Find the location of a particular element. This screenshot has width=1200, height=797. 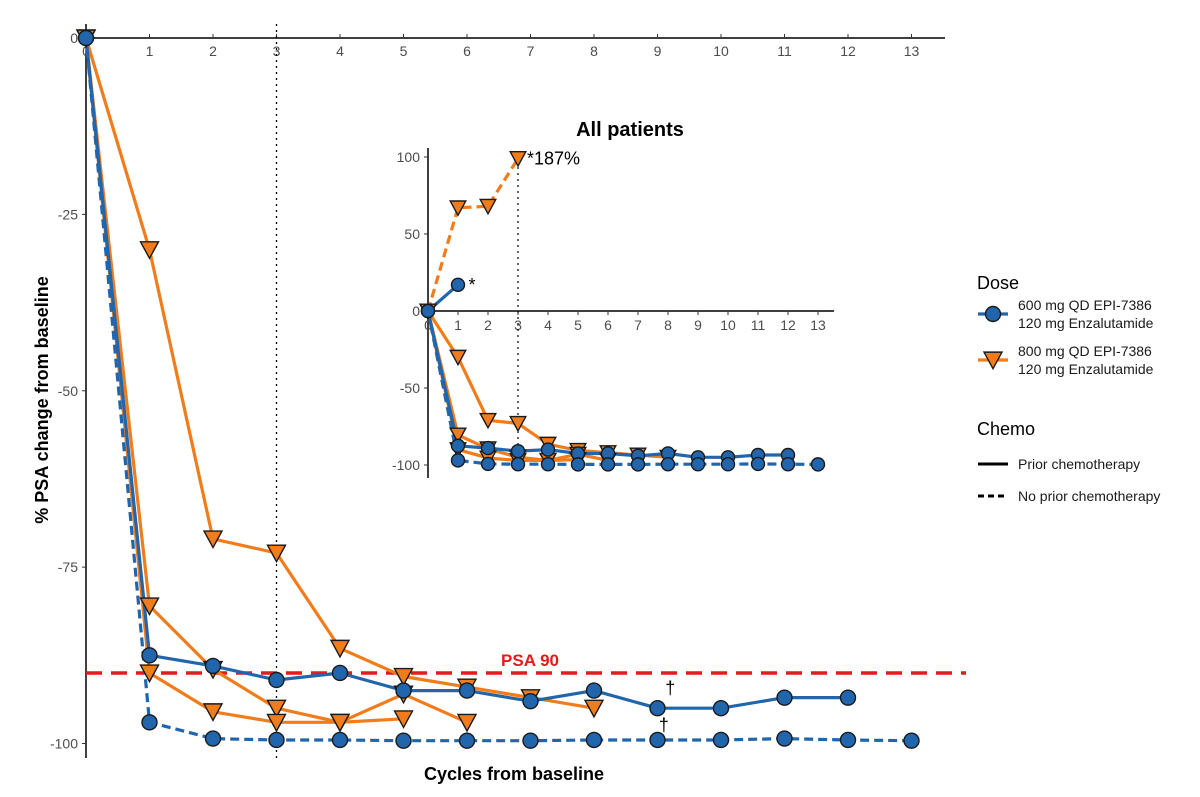

inset-x-tick-label: 12 is located at coordinates (788, 325).